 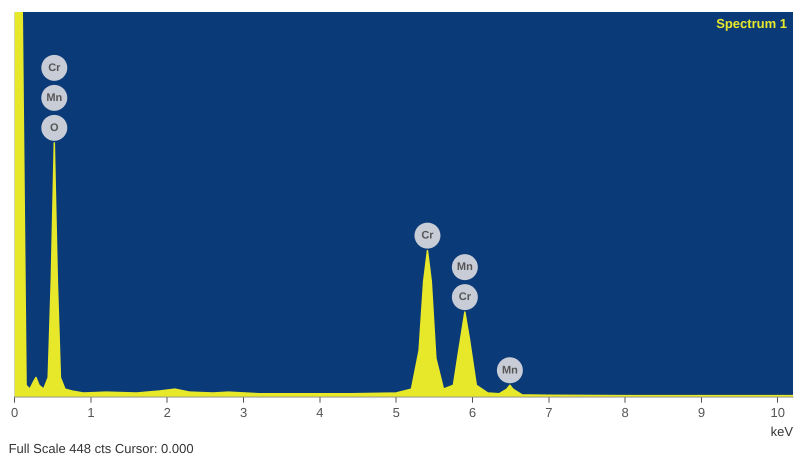 I want to click on x-tick-label: 5, so click(x=396, y=412).